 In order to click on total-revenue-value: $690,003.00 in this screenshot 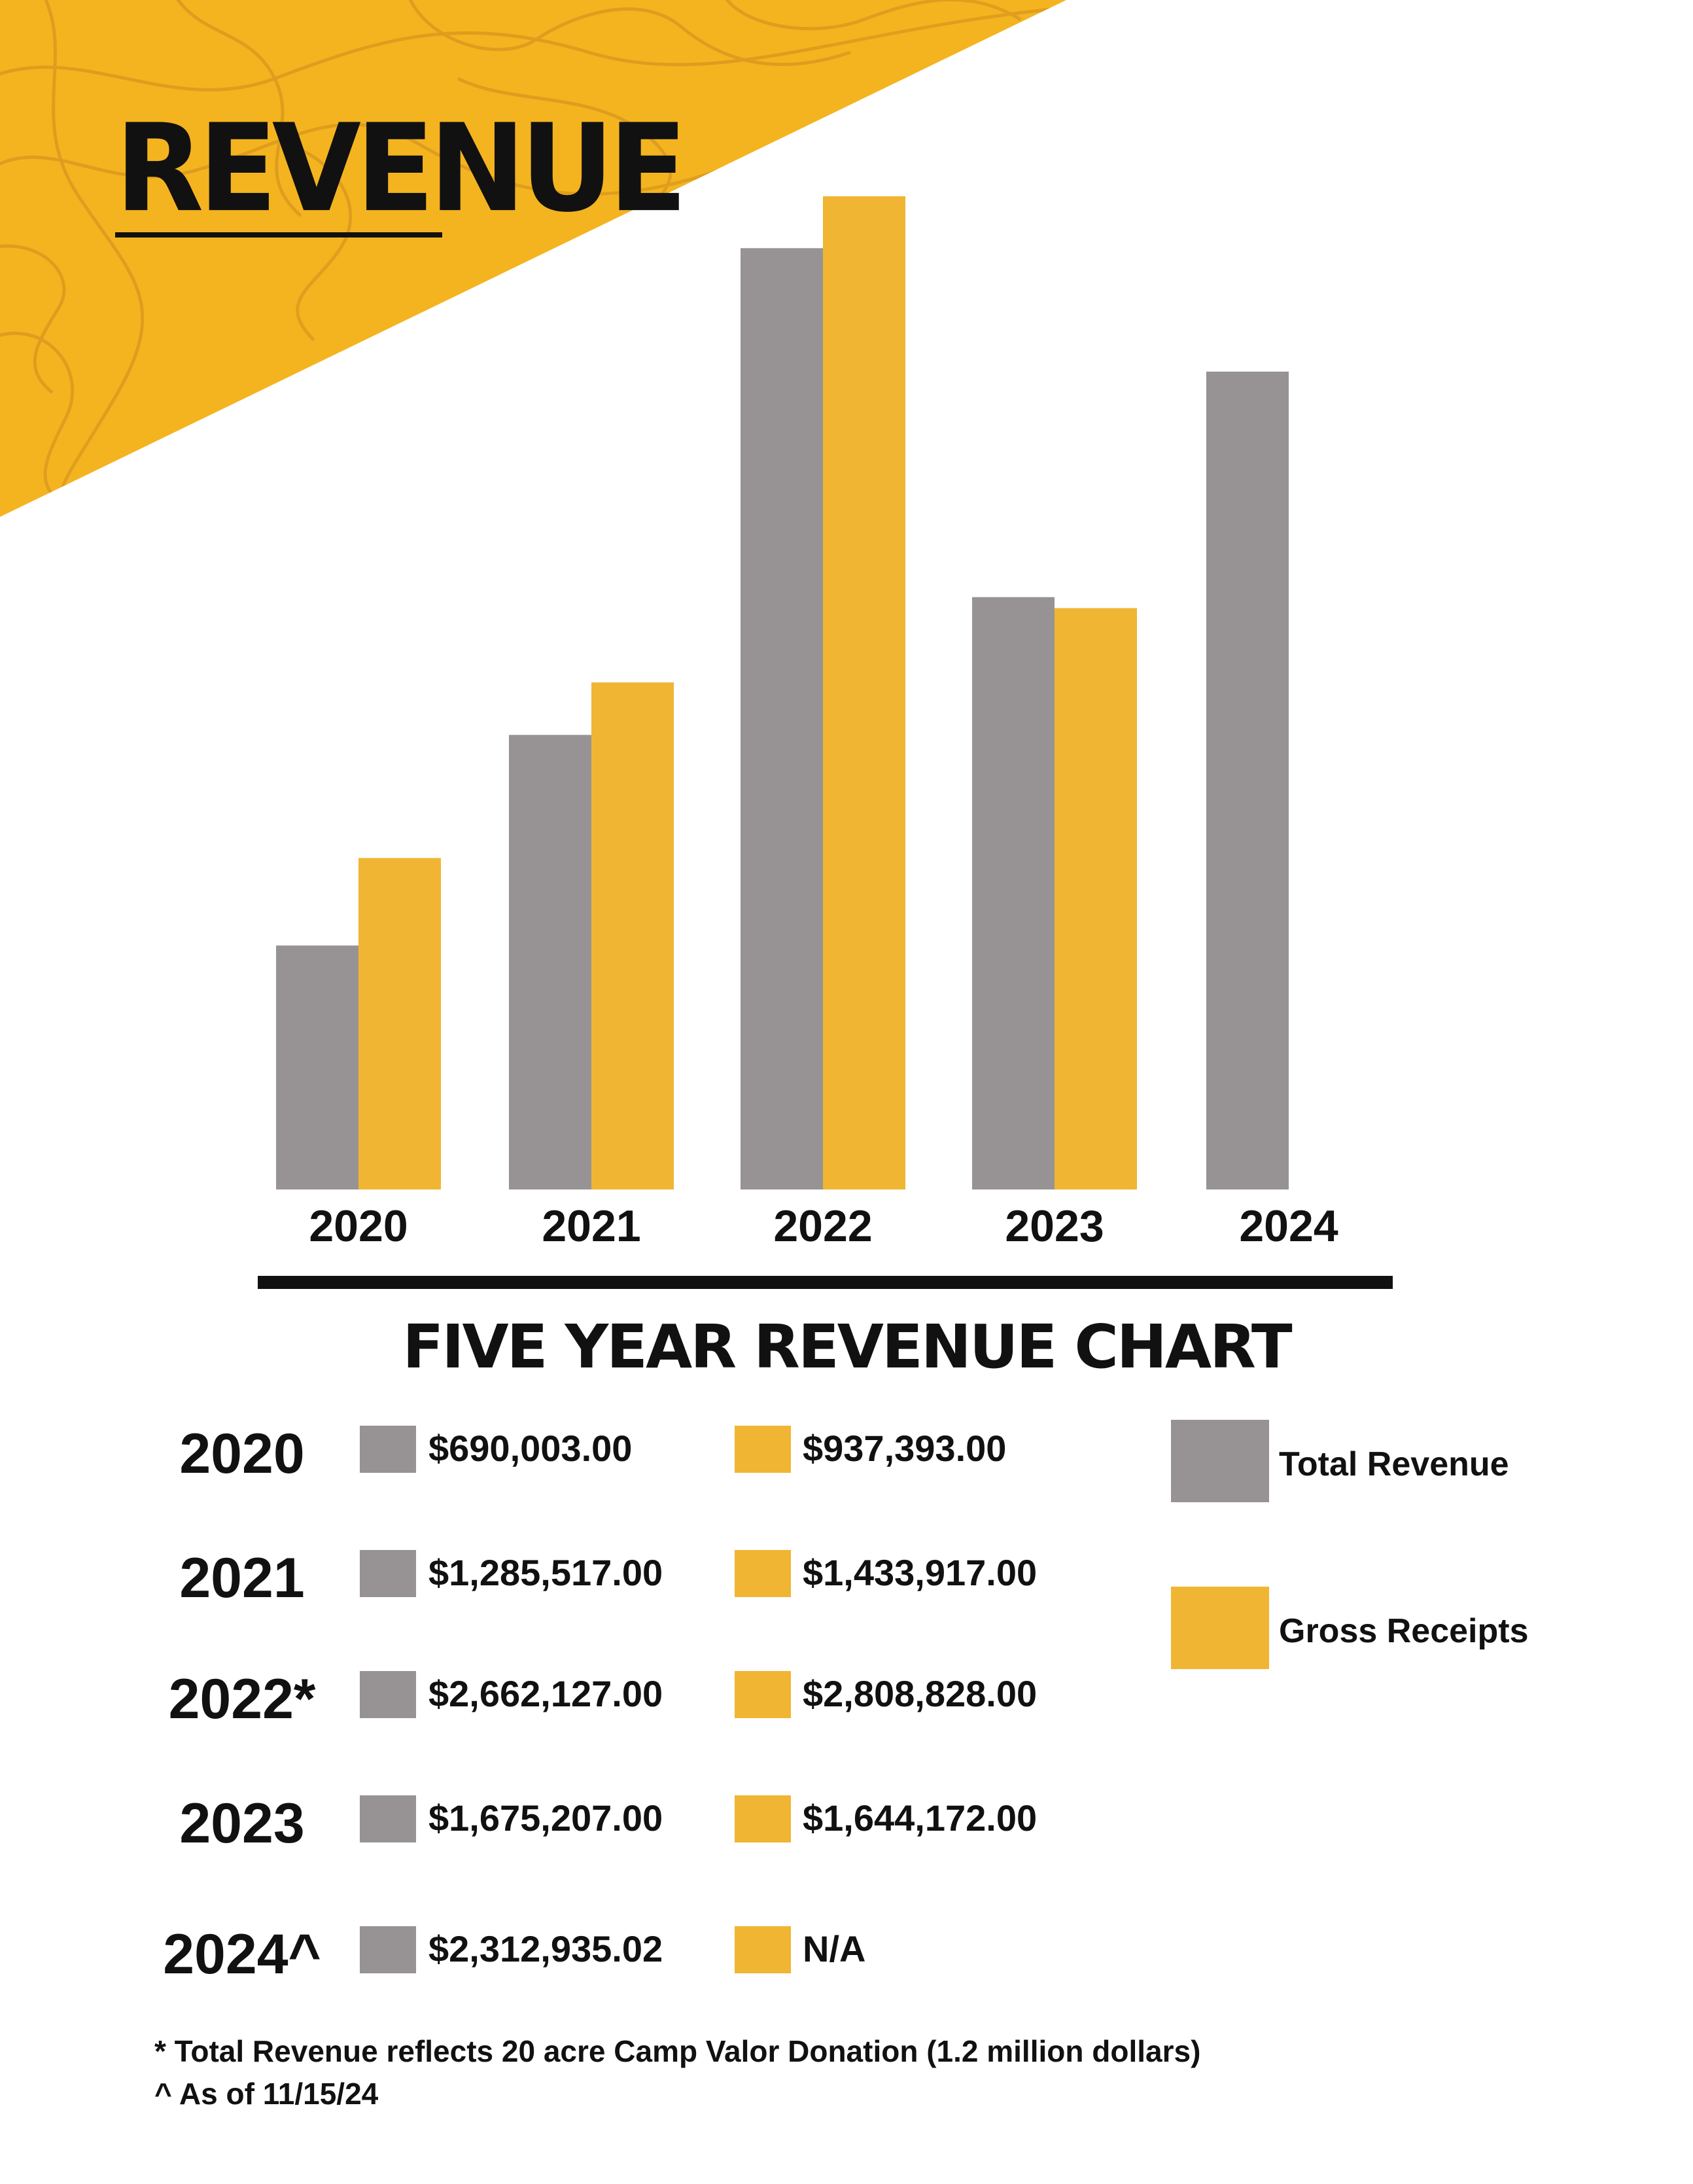, I will do `click(530, 1449)`.